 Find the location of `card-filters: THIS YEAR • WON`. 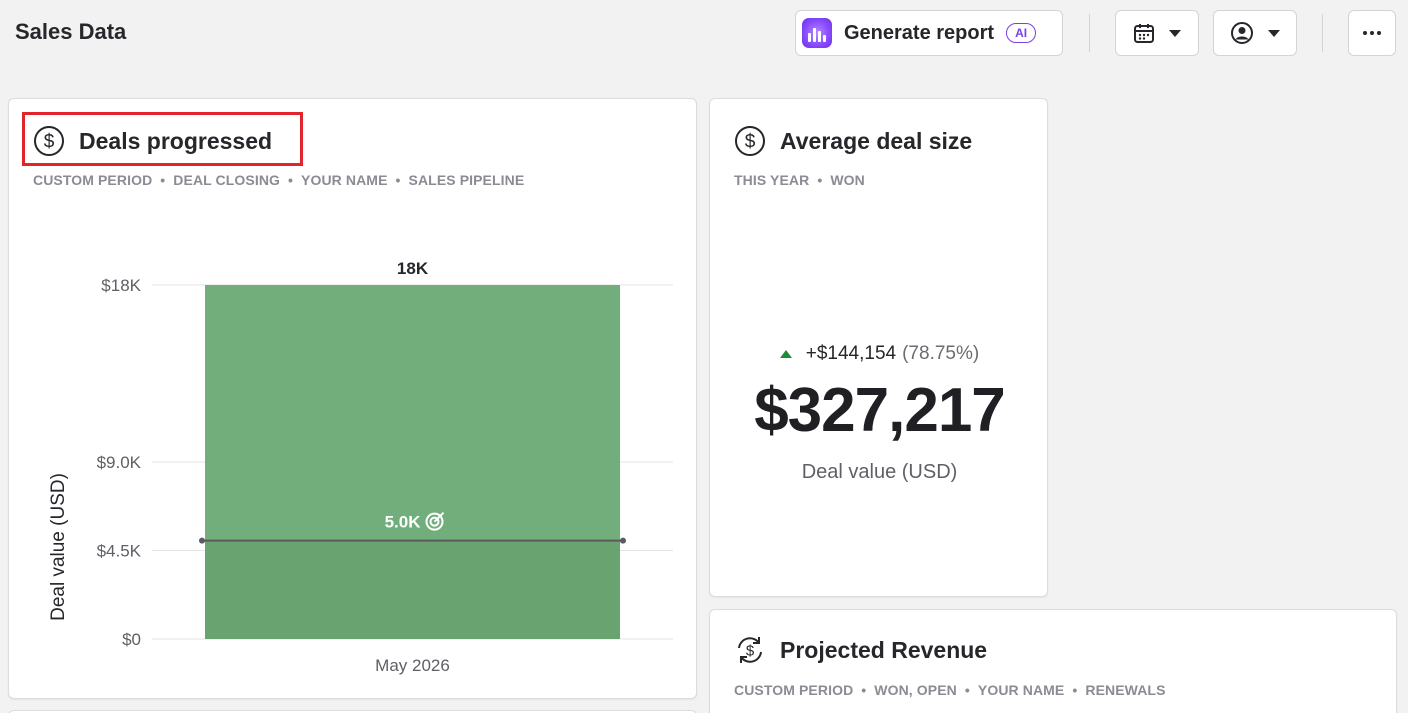

card-filters: THIS YEAR • WON is located at coordinates (799, 180).